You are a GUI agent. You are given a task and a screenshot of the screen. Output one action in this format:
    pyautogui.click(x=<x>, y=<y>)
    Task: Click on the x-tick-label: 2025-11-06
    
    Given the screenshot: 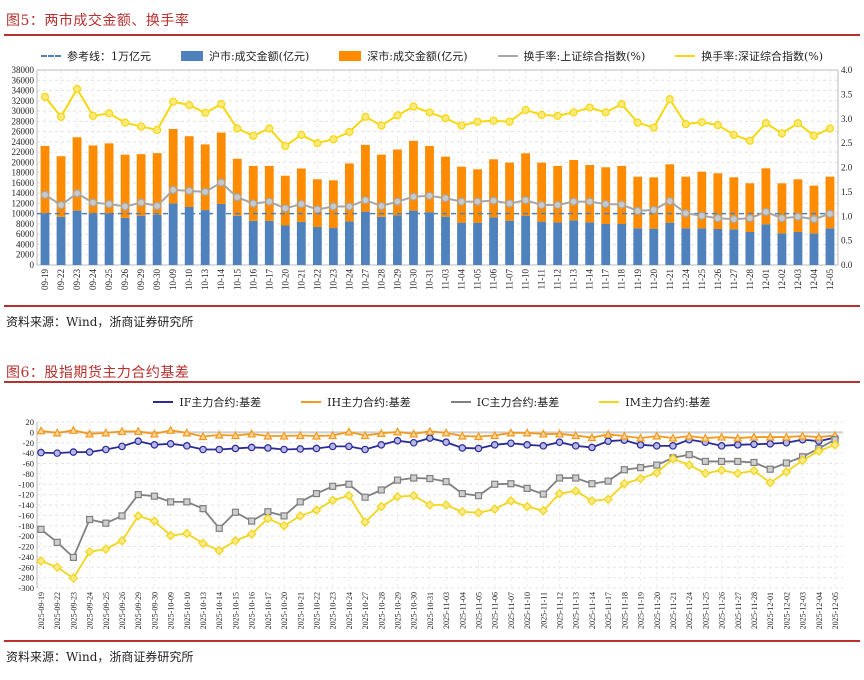 What is the action you would take?
    pyautogui.click(x=495, y=610)
    